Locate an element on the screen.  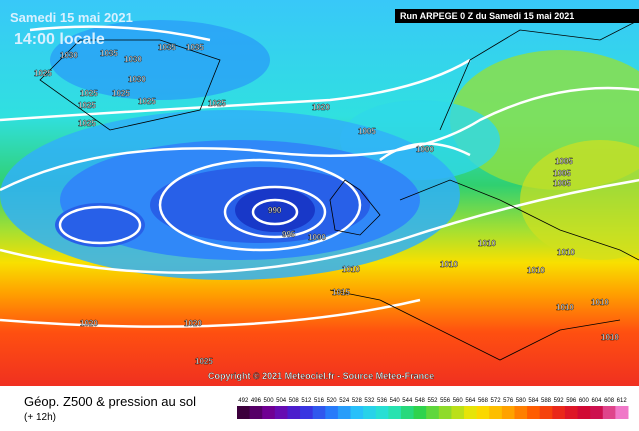
colorbar-tick-label: 564 is located at coordinates (470, 401).